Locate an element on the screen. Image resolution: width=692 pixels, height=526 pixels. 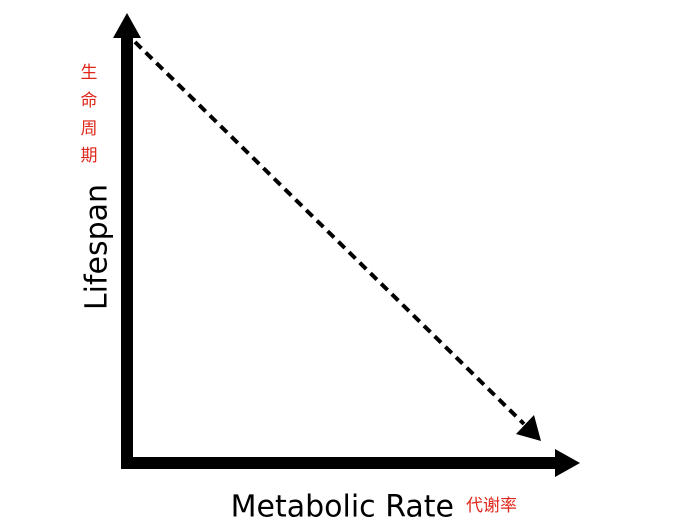
x-axis-arrowhead is located at coordinates (567, 463).